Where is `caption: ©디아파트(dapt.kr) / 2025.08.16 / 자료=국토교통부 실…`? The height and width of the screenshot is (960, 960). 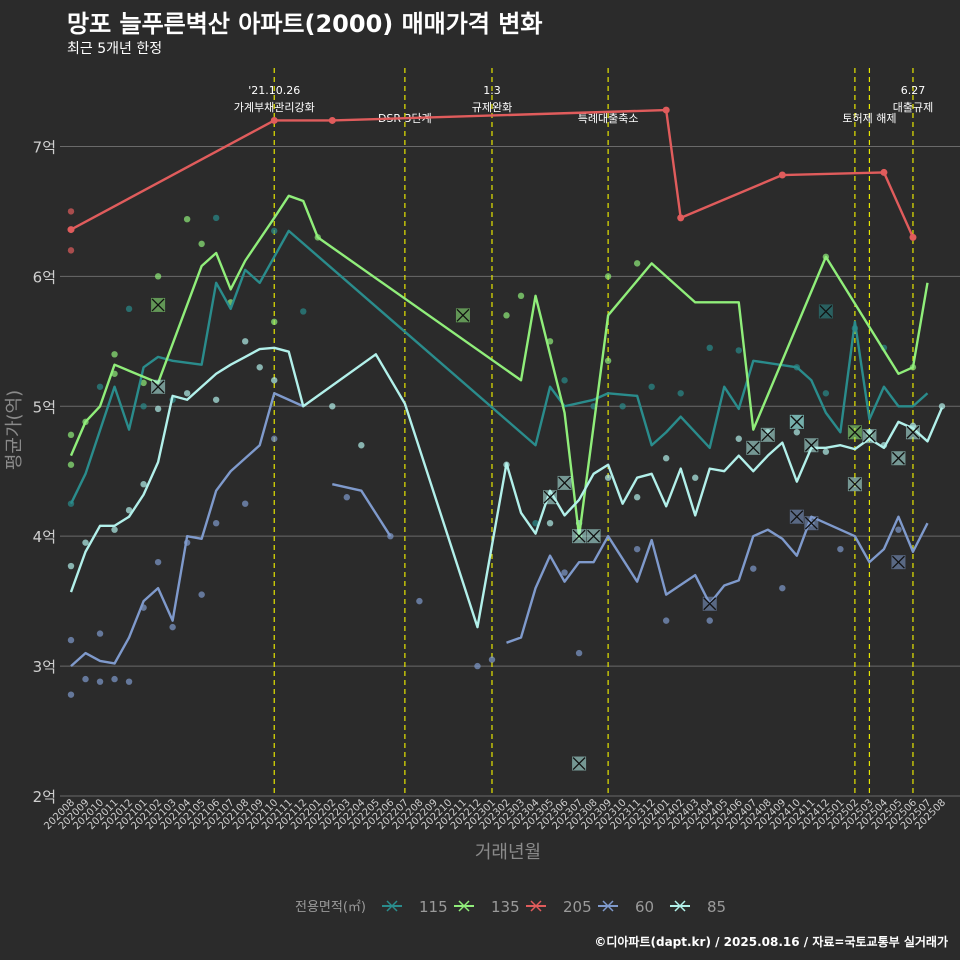
caption: ©디아파트(dapt.kr) / 2025.08.16 / 자료=국토교통부 실… is located at coordinates (771, 942).